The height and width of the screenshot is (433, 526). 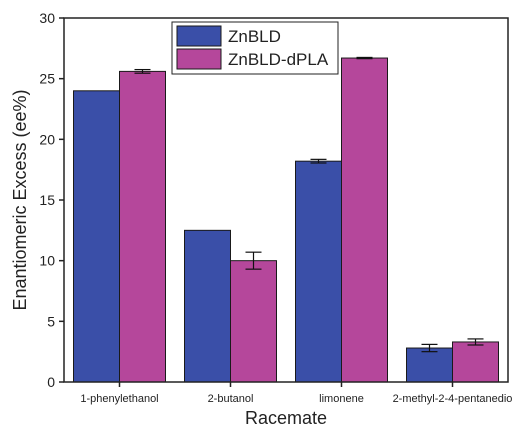 What do you see at coordinates (51, 321) in the screenshot?
I see `y-tick-label: 5` at bounding box center [51, 321].